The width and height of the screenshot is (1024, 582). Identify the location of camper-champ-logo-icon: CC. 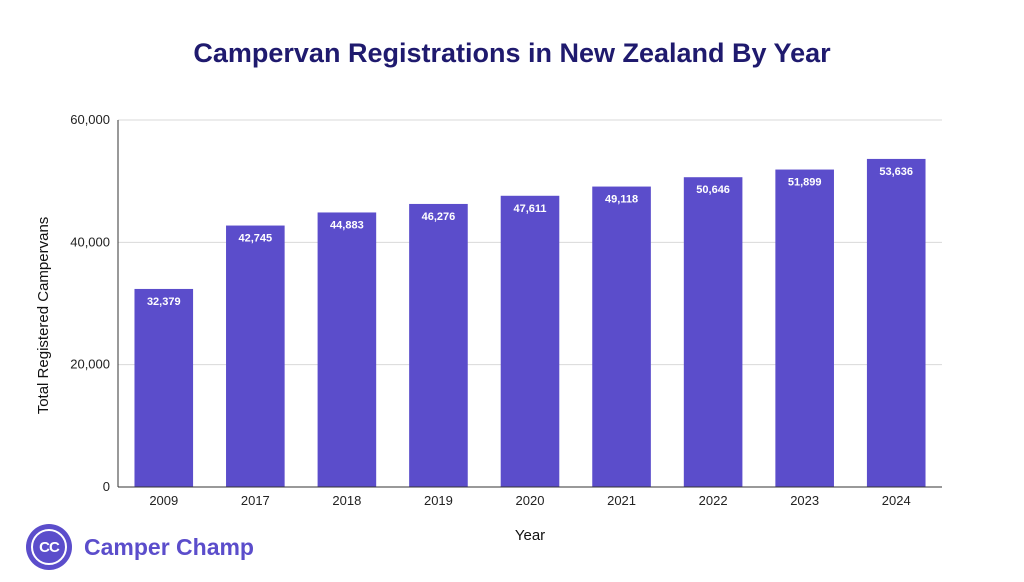
(49, 547).